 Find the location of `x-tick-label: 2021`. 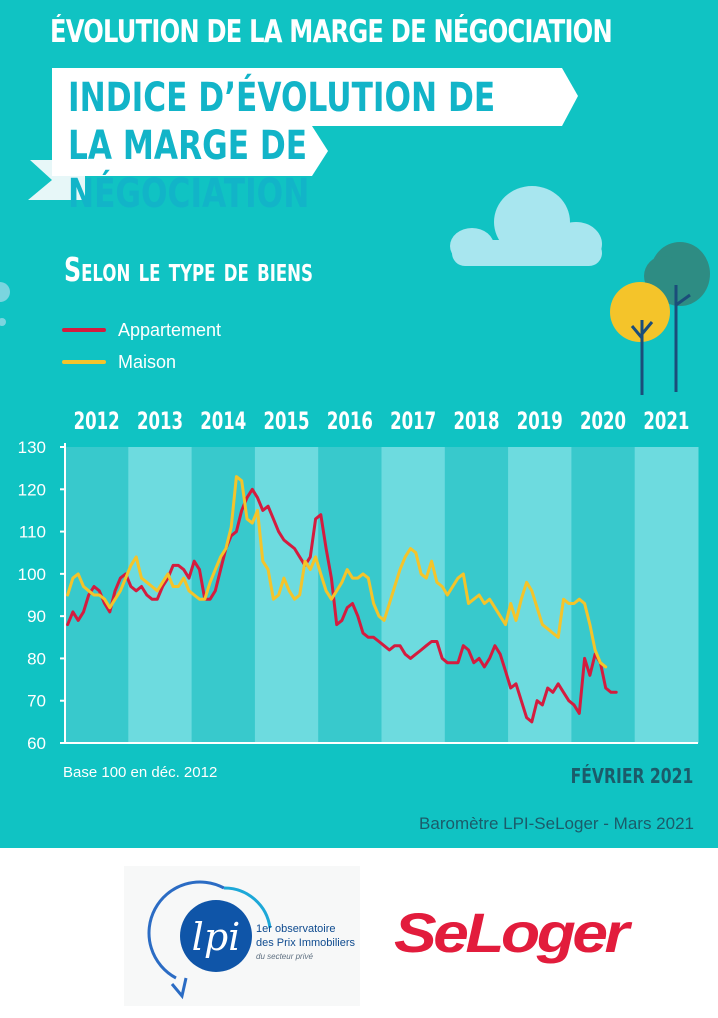

x-tick-label: 2021 is located at coordinates (666, 421).